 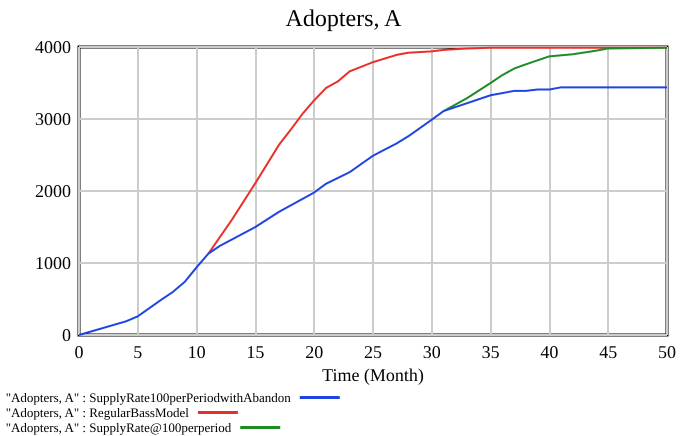 What do you see at coordinates (53, 263) in the screenshot?
I see `y-tick-label: 1000` at bounding box center [53, 263].